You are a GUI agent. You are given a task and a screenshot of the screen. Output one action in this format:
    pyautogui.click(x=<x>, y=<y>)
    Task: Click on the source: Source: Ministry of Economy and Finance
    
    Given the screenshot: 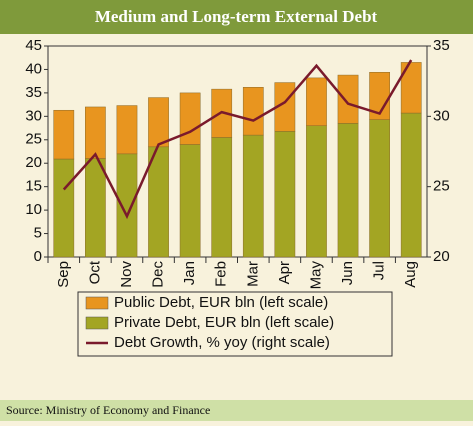 What is the action you would take?
    pyautogui.click(x=108, y=410)
    